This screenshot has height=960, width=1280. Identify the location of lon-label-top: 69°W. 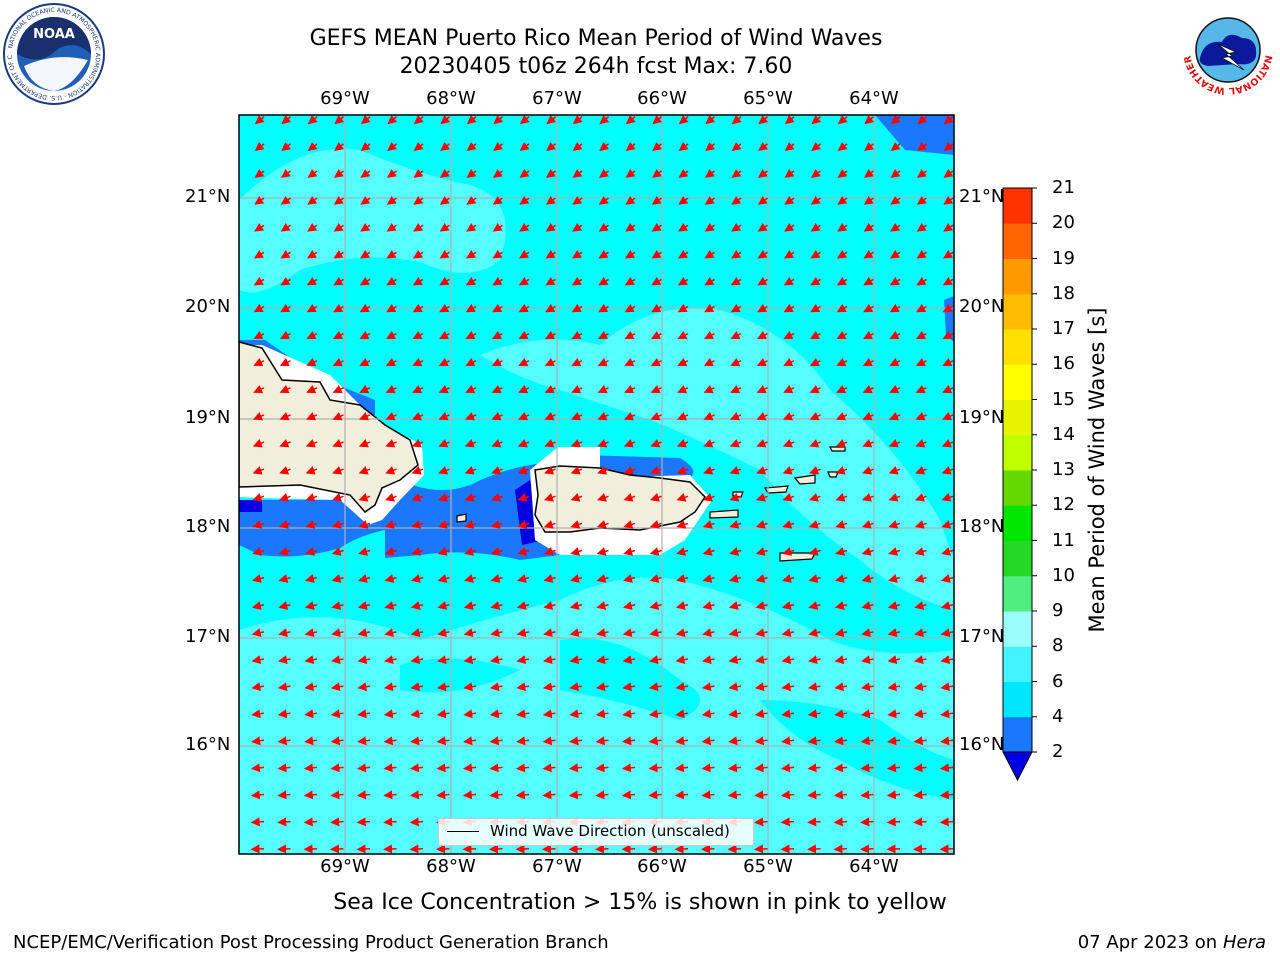
(345, 98).